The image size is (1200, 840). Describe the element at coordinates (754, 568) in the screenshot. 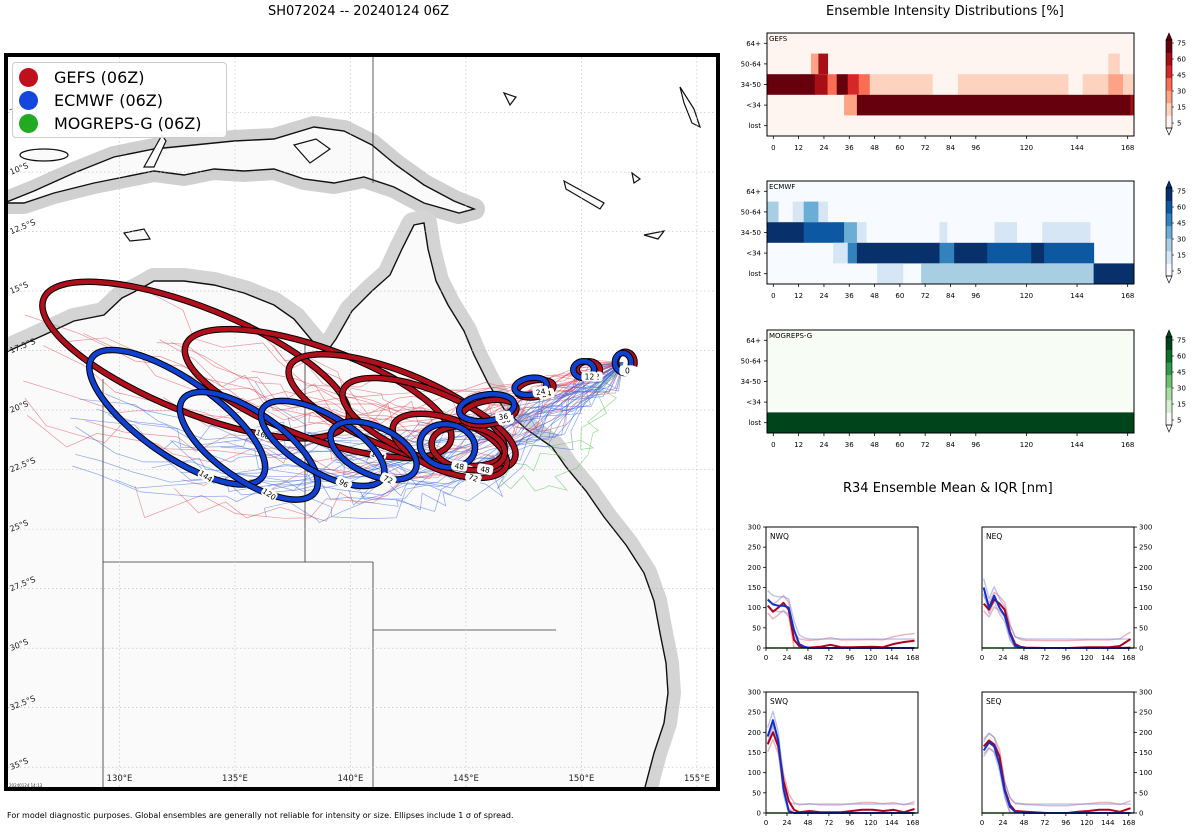

I see `y-tick-label: 200` at that location.